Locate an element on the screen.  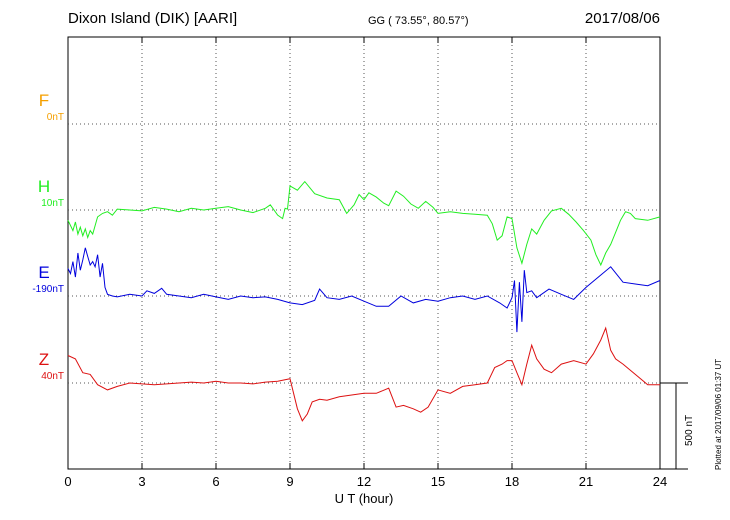
x-tick-label-7: 21 is located at coordinates (586, 481).